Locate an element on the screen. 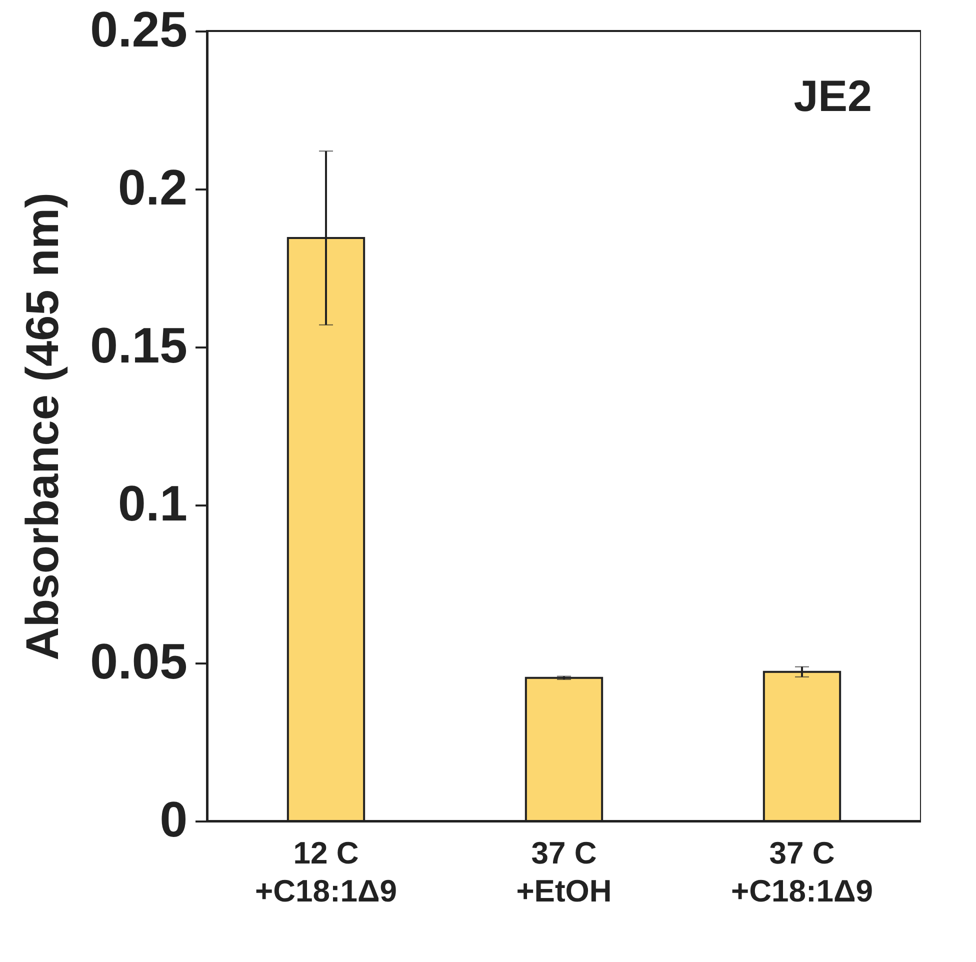 This screenshot has width=976, height=962. x-tick-label: 37 C +C18:1Δ9 is located at coordinates (802, 872).